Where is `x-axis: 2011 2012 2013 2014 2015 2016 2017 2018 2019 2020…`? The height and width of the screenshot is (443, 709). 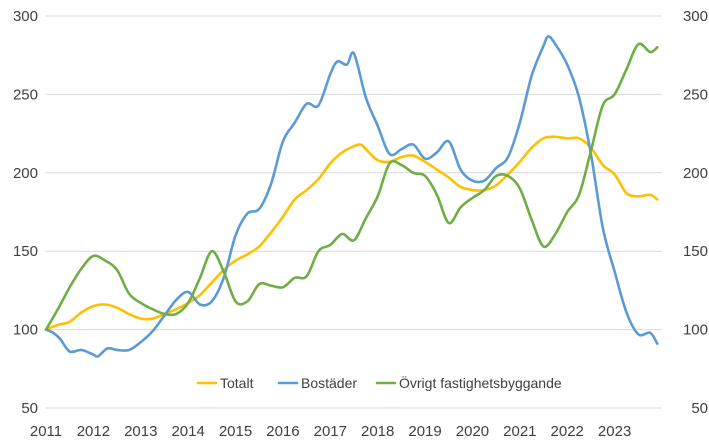 x-axis: 2011 2012 2013 2014 2015 2016 2017 2018 2019 2020… is located at coordinates (330, 431).